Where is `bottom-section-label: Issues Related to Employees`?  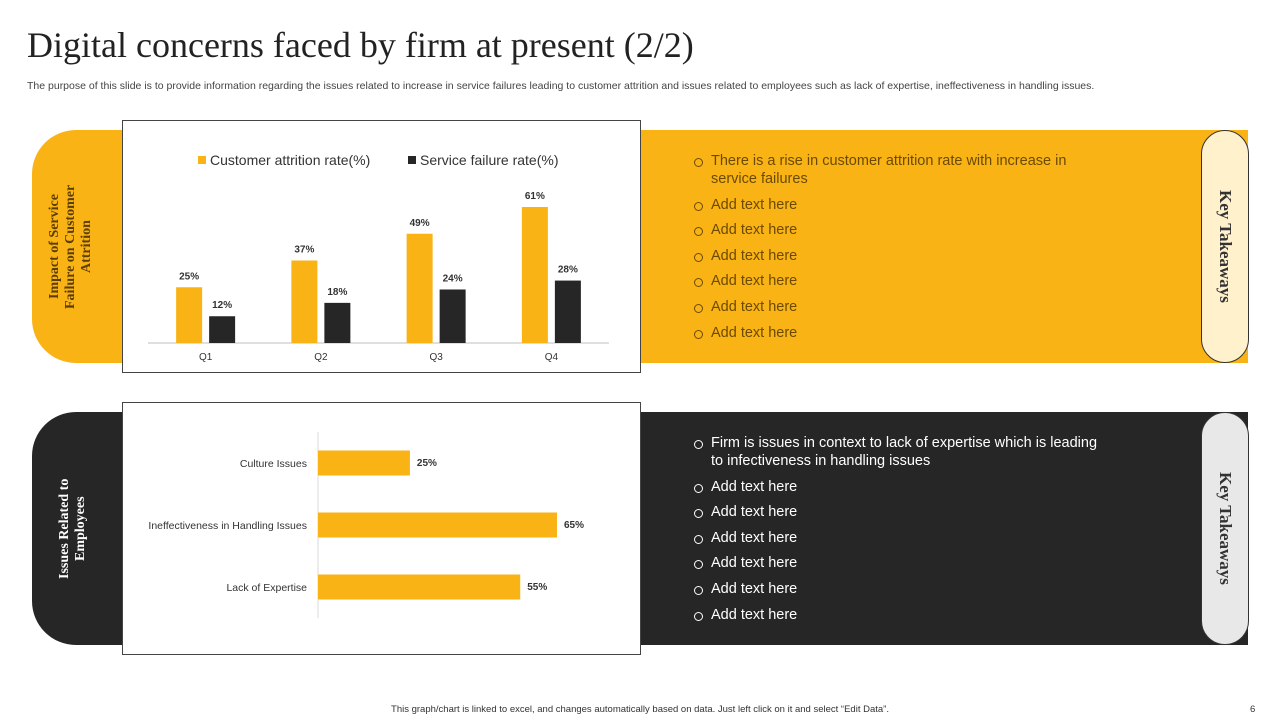 bottom-section-label: Issues Related to Employees is located at coordinates (77, 528).